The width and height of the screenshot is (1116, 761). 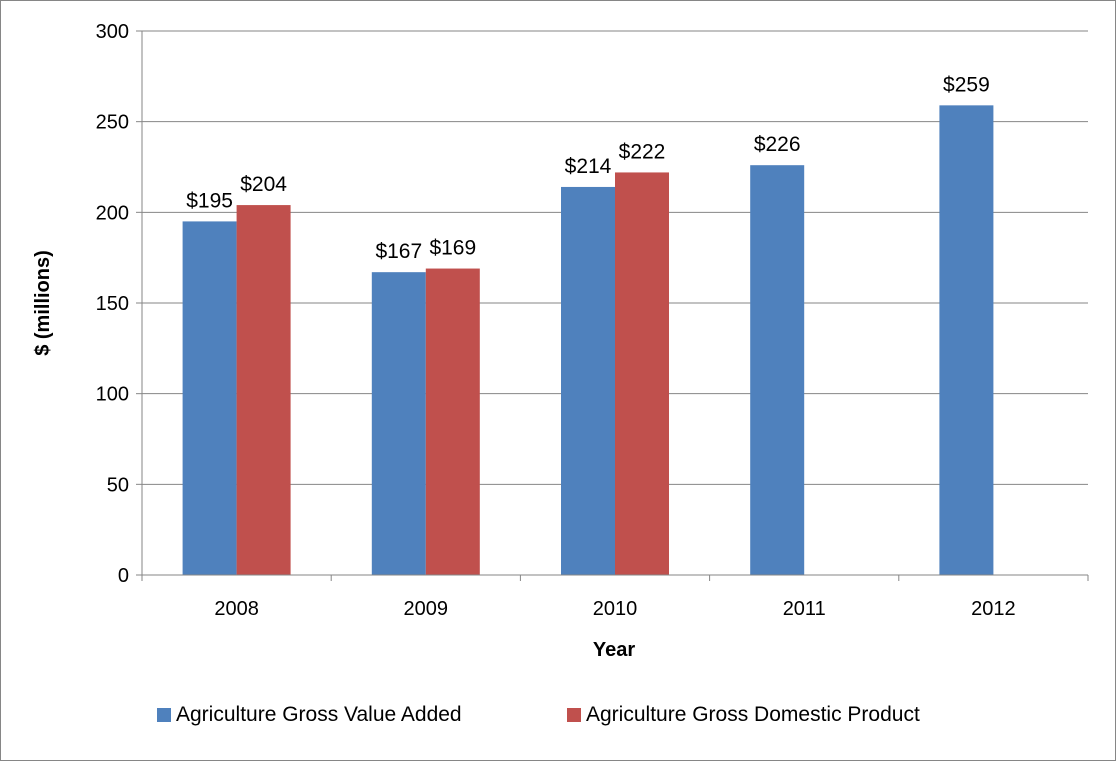 What do you see at coordinates (112, 32) in the screenshot?
I see `y-tick-label: 300` at bounding box center [112, 32].